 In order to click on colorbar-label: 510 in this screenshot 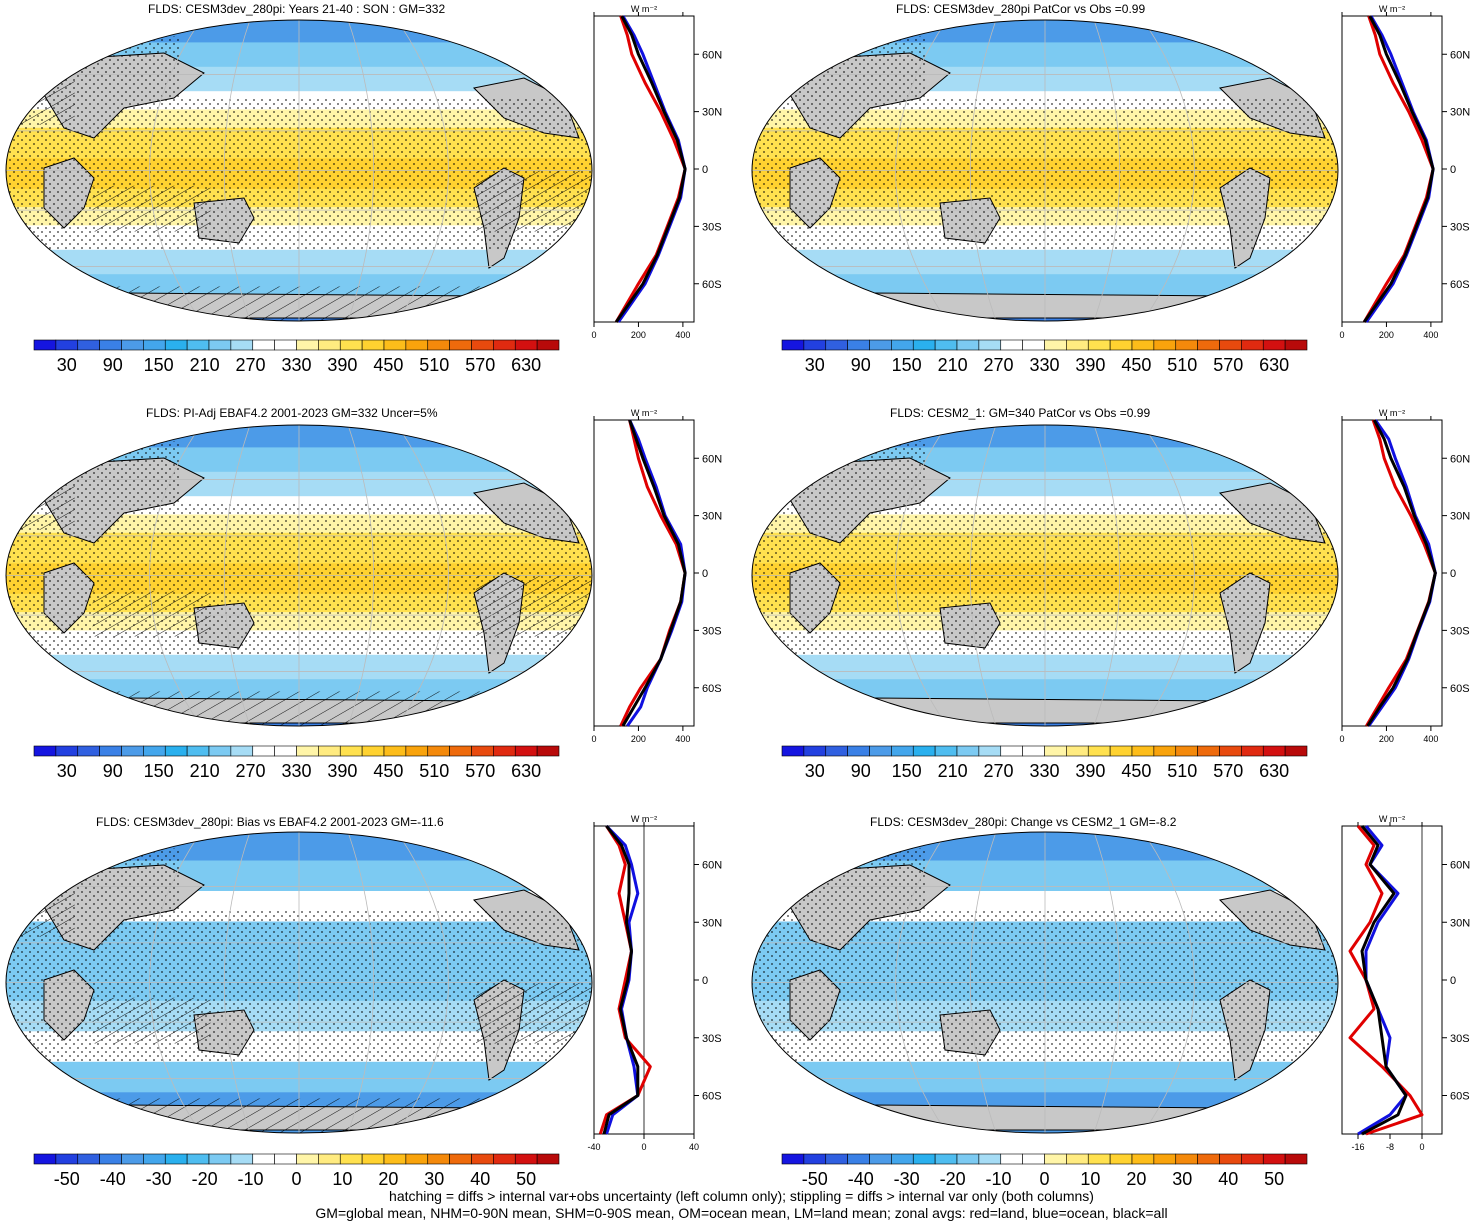, I will do `click(1182, 365)`.